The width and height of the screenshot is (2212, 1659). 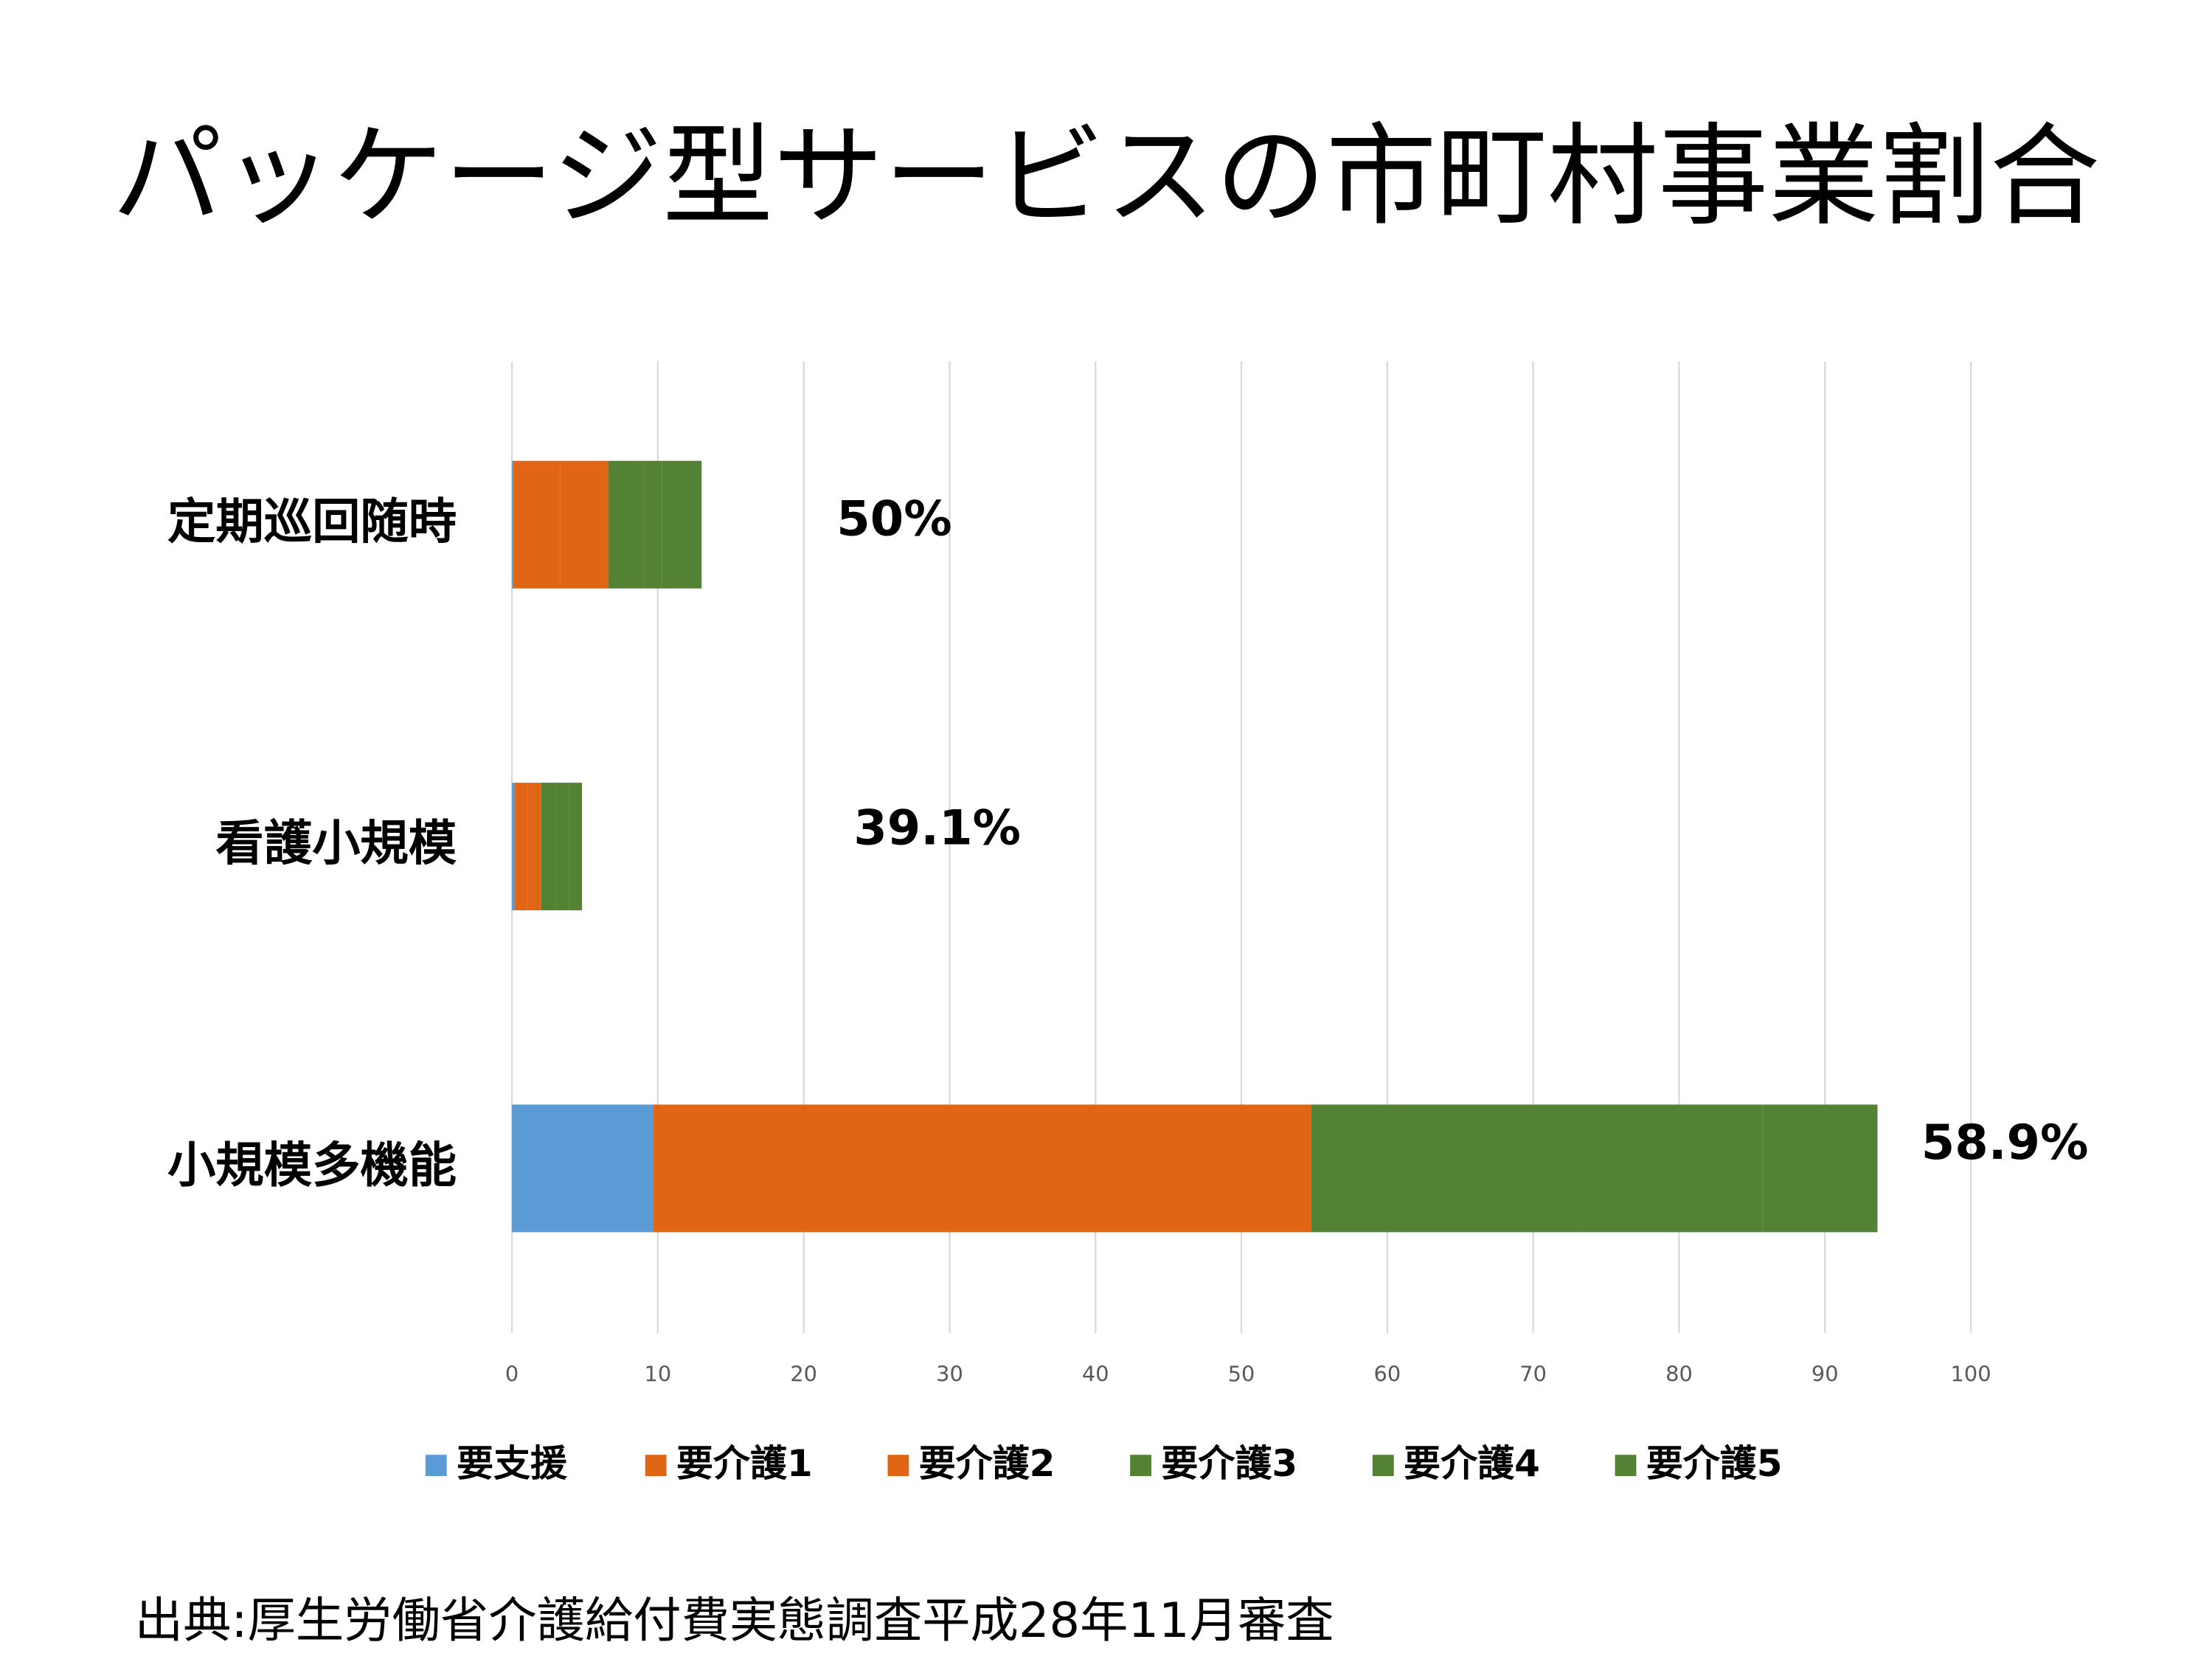 I want to click on x-tick-label: 30, so click(x=950, y=1375).